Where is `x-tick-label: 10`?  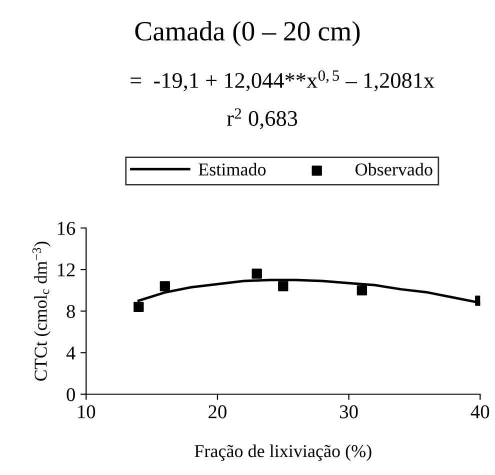 x-tick-label: 10 is located at coordinates (87, 411).